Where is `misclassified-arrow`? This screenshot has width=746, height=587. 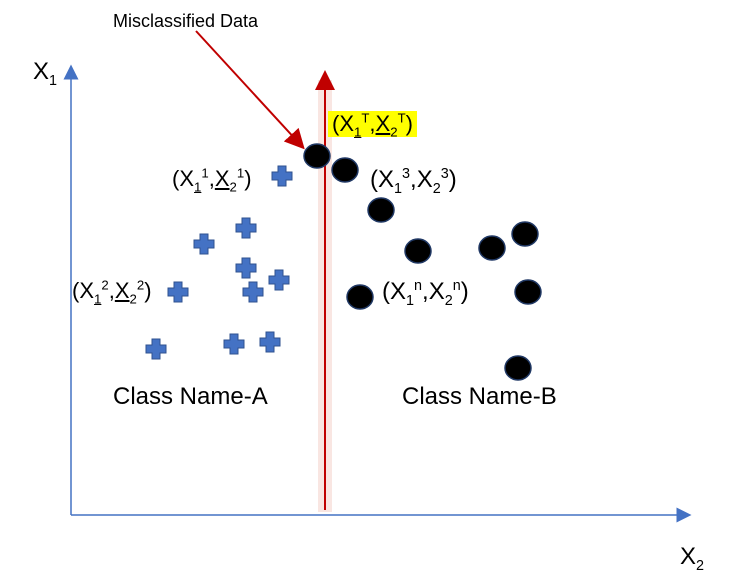
misclassified-arrow is located at coordinates (250, 90).